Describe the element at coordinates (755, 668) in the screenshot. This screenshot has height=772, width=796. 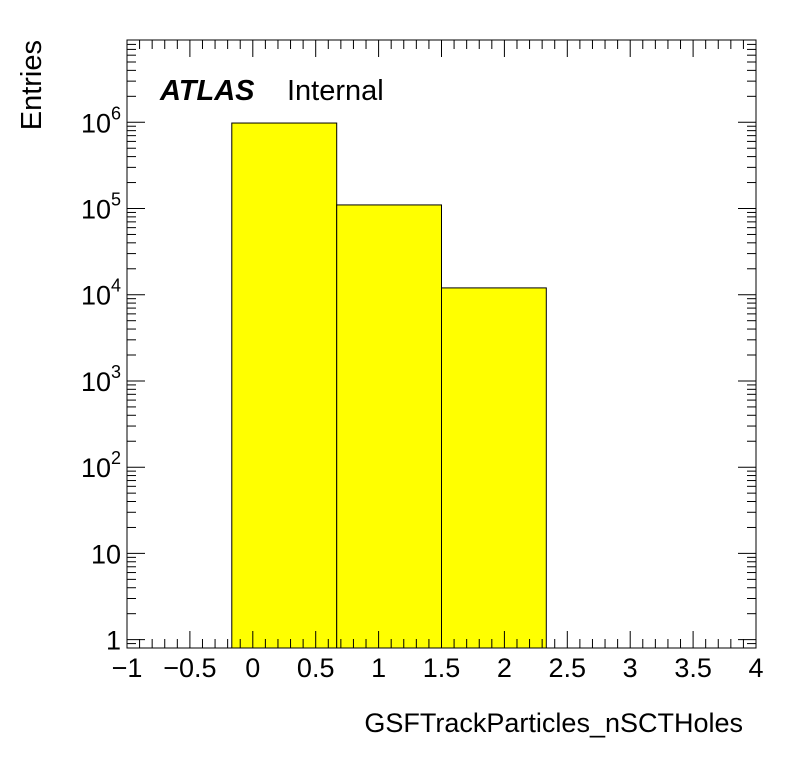
I see `x-tick-label: 4` at that location.